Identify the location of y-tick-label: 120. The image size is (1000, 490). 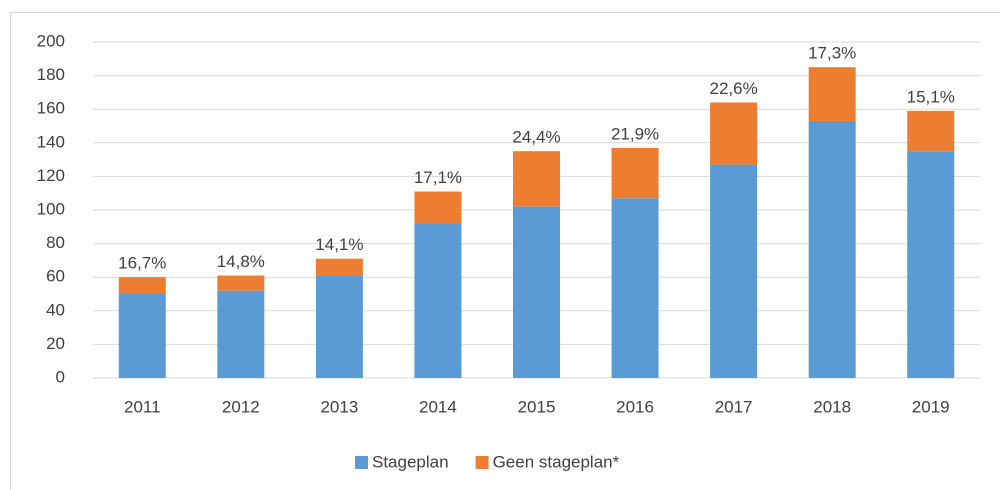
(51, 175).